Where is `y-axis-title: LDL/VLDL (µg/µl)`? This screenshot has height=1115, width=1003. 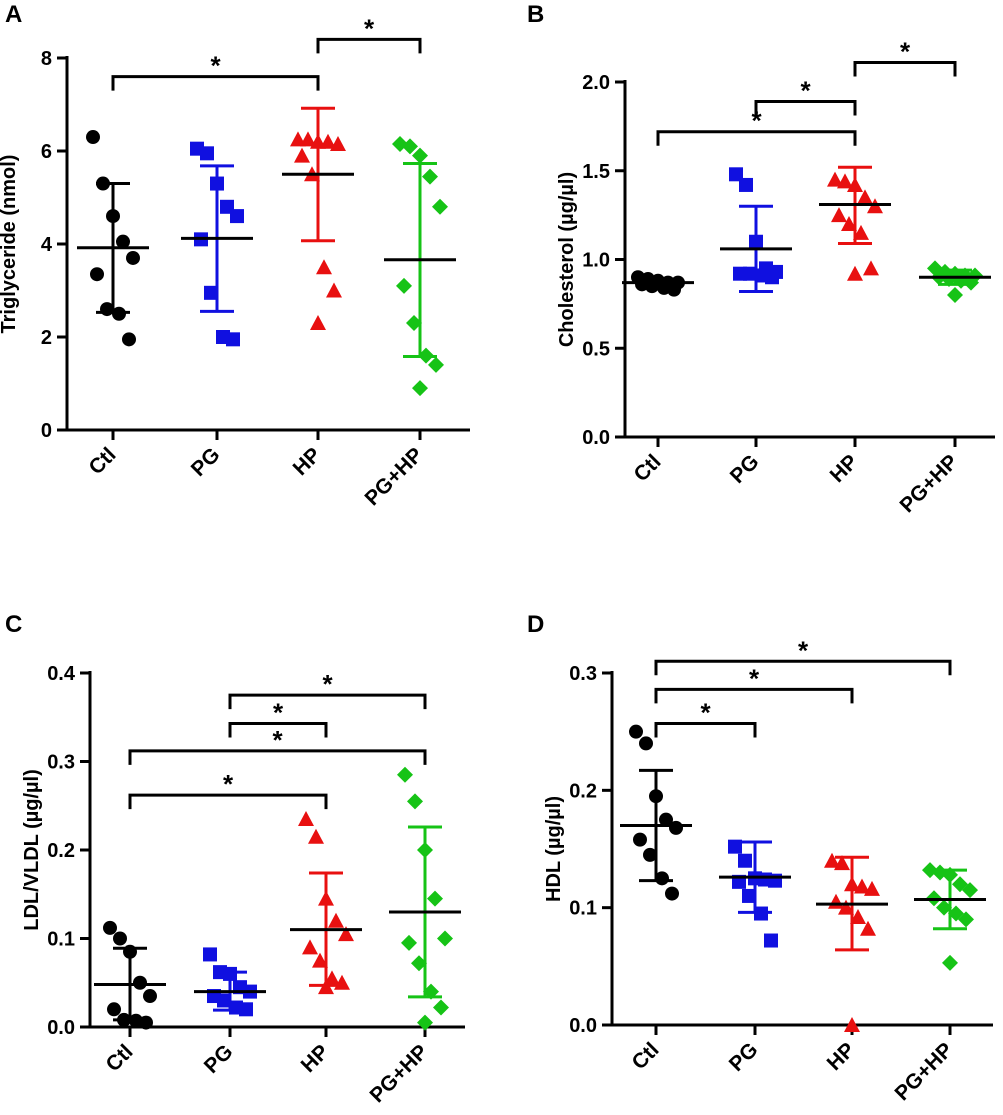
y-axis-title: LDL/VLDL (µg/µl) is located at coordinates (32, 850).